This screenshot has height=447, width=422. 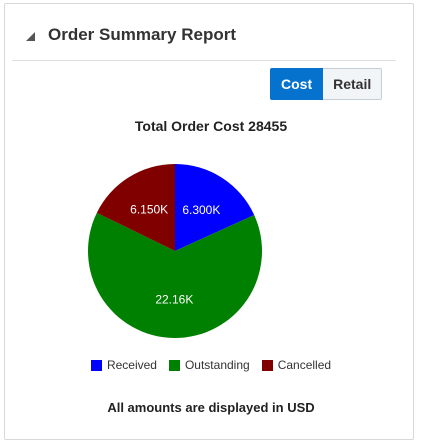 What do you see at coordinates (211, 126) in the screenshot?
I see `chart-title: Total Order Cost 28455` at bounding box center [211, 126].